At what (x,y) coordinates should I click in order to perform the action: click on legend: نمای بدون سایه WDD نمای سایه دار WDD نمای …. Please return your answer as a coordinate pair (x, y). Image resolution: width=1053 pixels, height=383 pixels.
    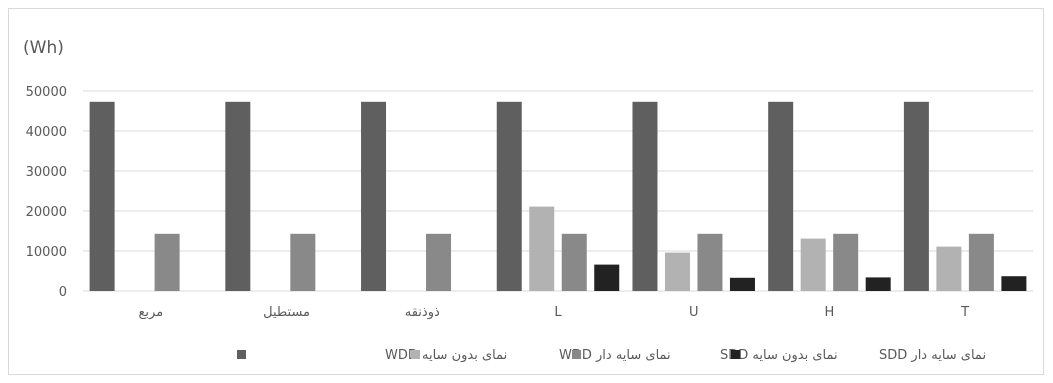
    Looking at the image, I should click on (611, 355).